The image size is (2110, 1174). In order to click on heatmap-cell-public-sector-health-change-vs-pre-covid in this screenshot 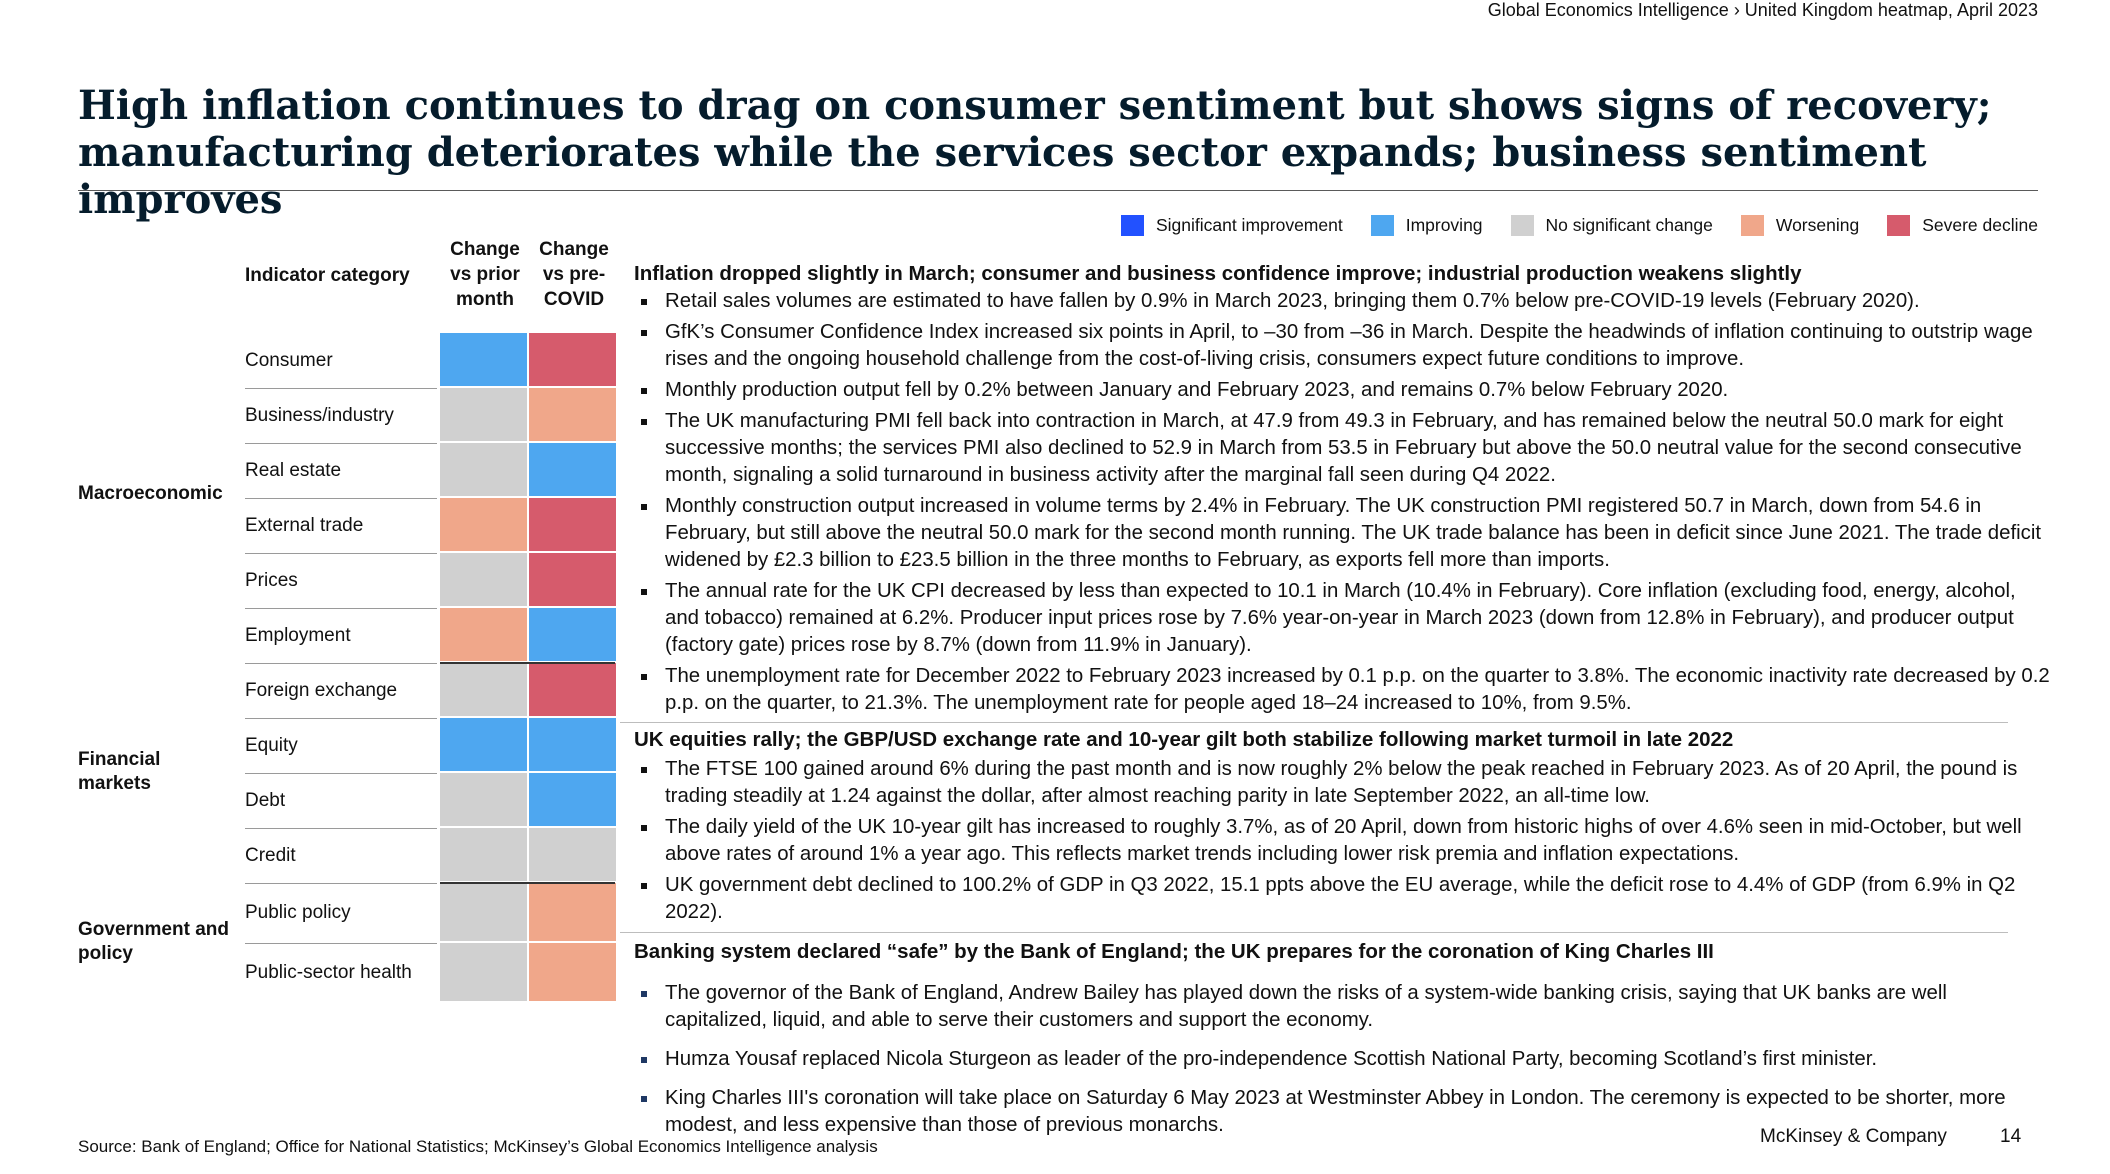, I will do `click(573, 973)`.